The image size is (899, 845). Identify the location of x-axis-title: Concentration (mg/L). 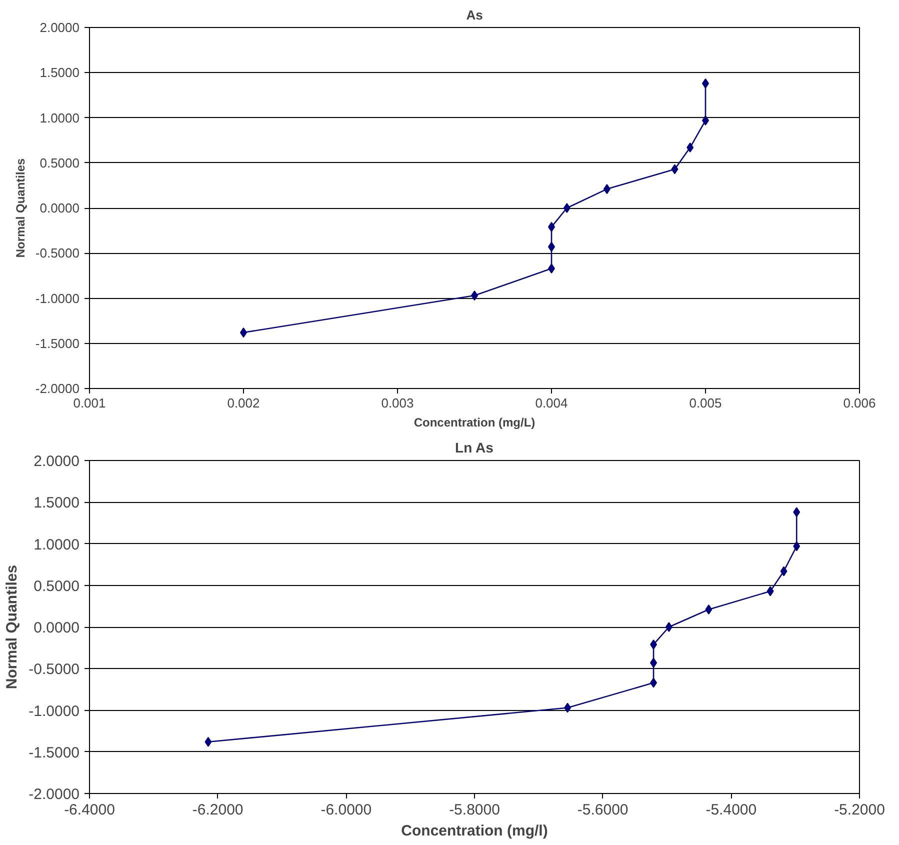
(475, 423).